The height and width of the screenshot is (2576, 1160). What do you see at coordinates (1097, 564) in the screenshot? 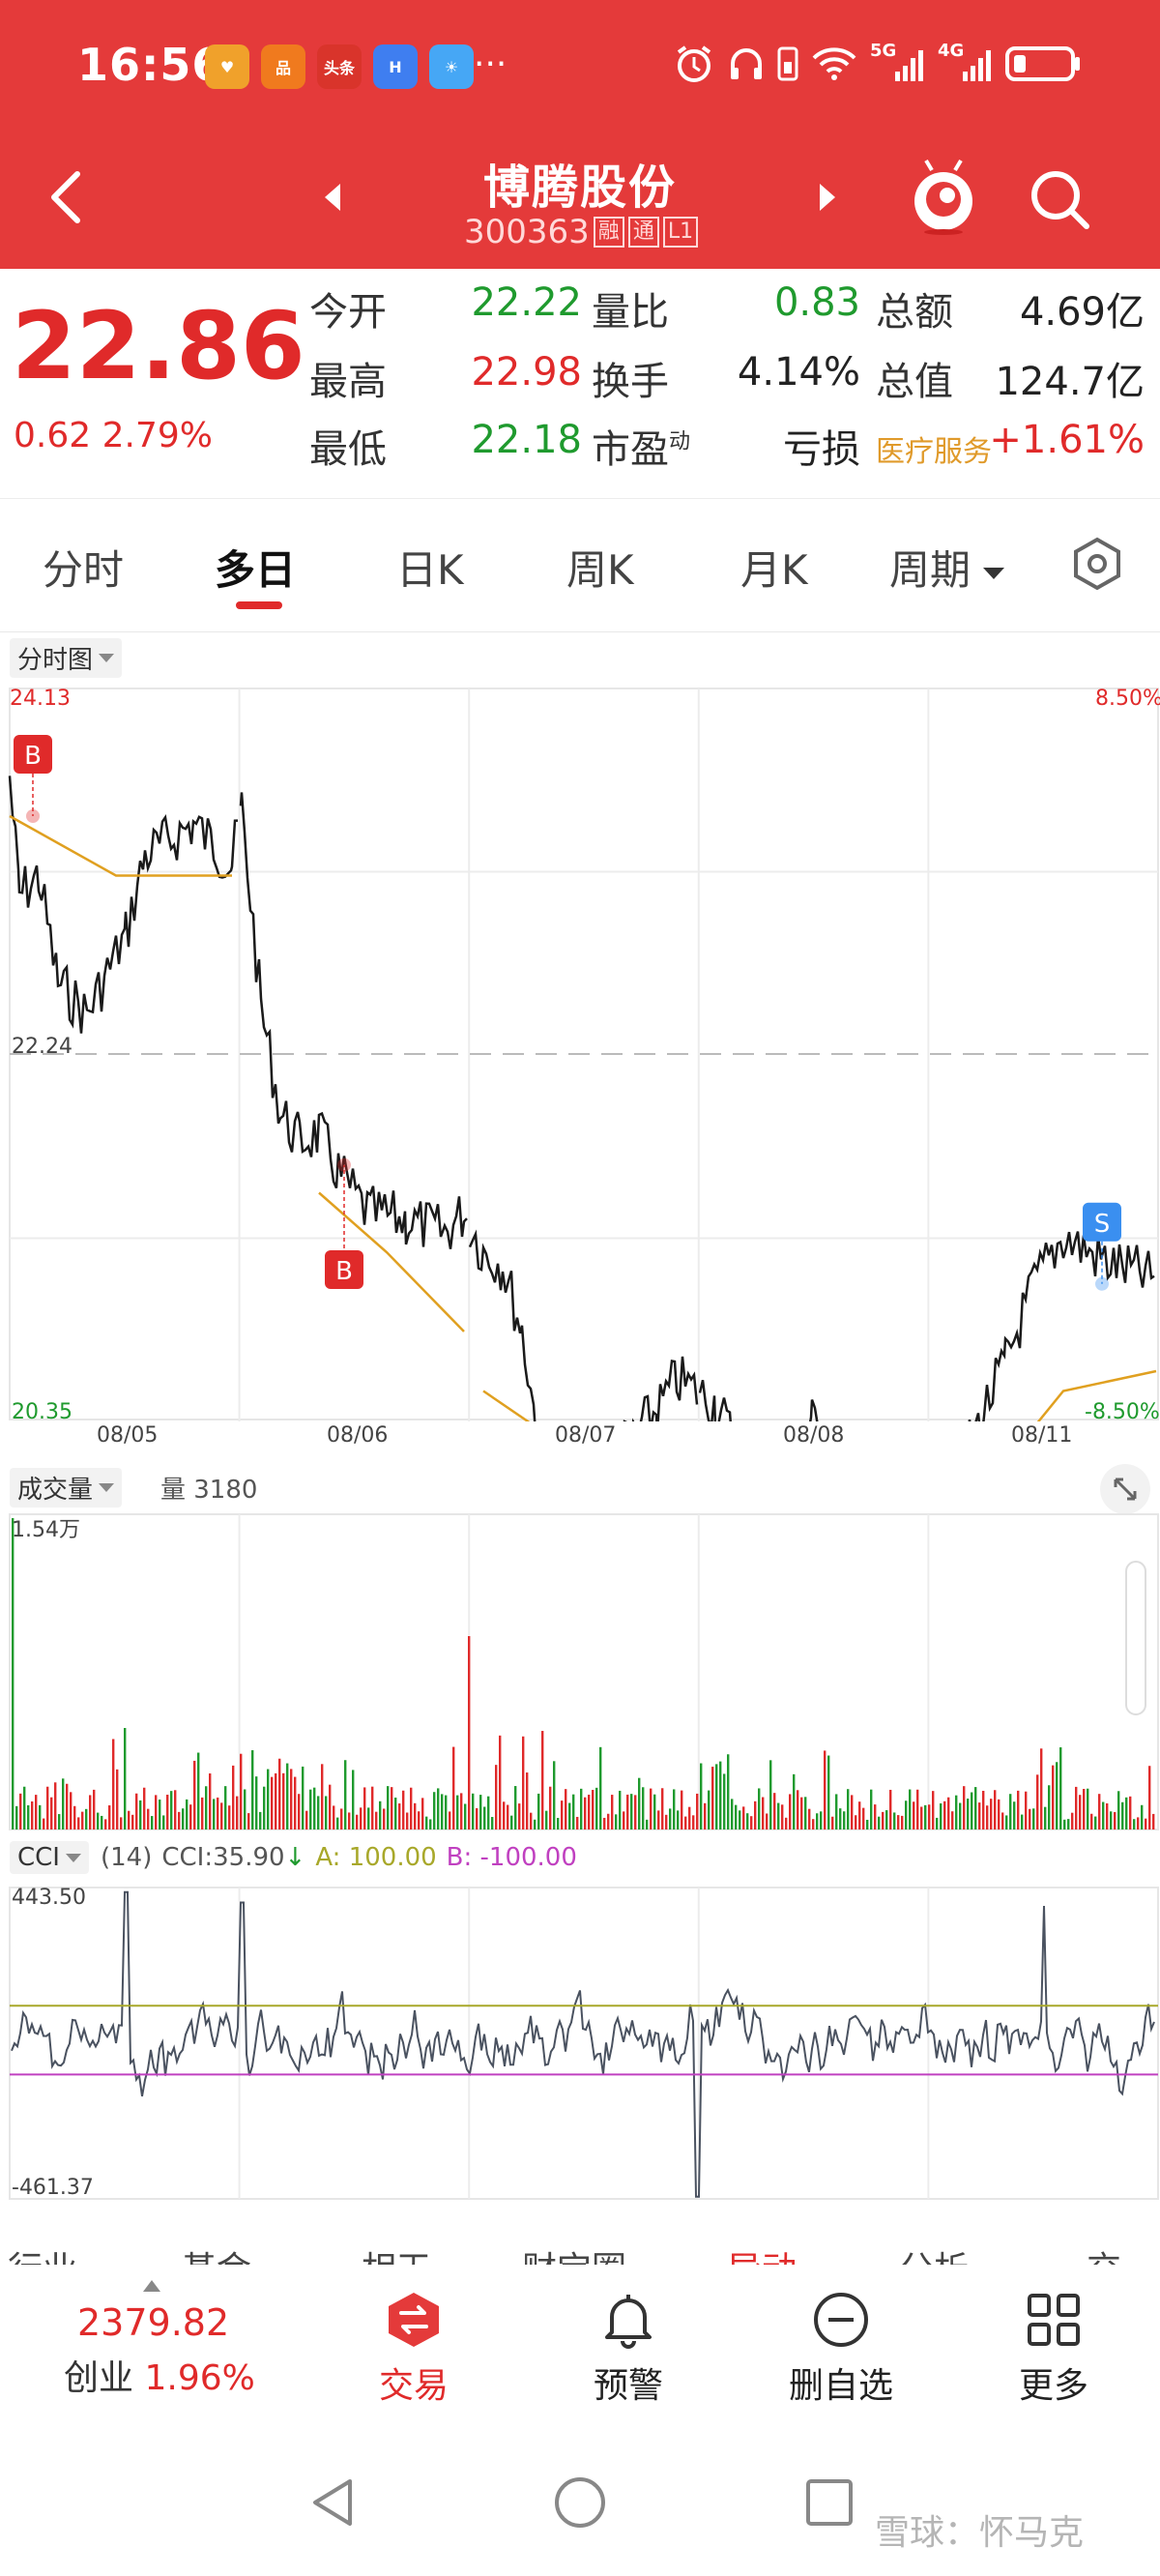
I see `chart-settings-icon` at bounding box center [1097, 564].